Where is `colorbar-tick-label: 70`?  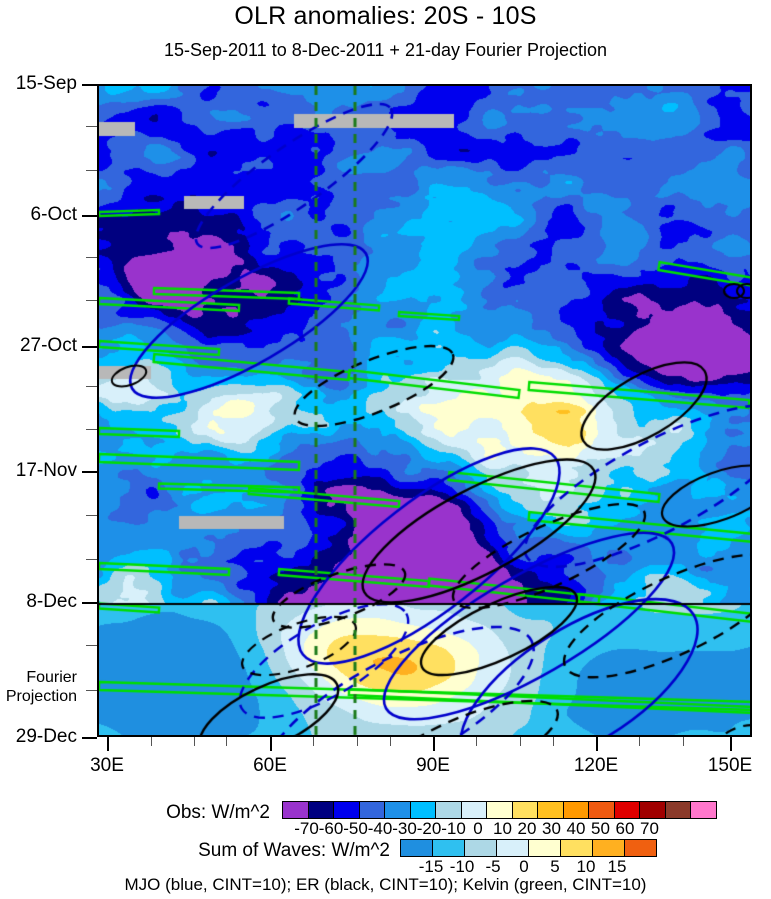
colorbar-tick-label: 70 is located at coordinates (649, 828).